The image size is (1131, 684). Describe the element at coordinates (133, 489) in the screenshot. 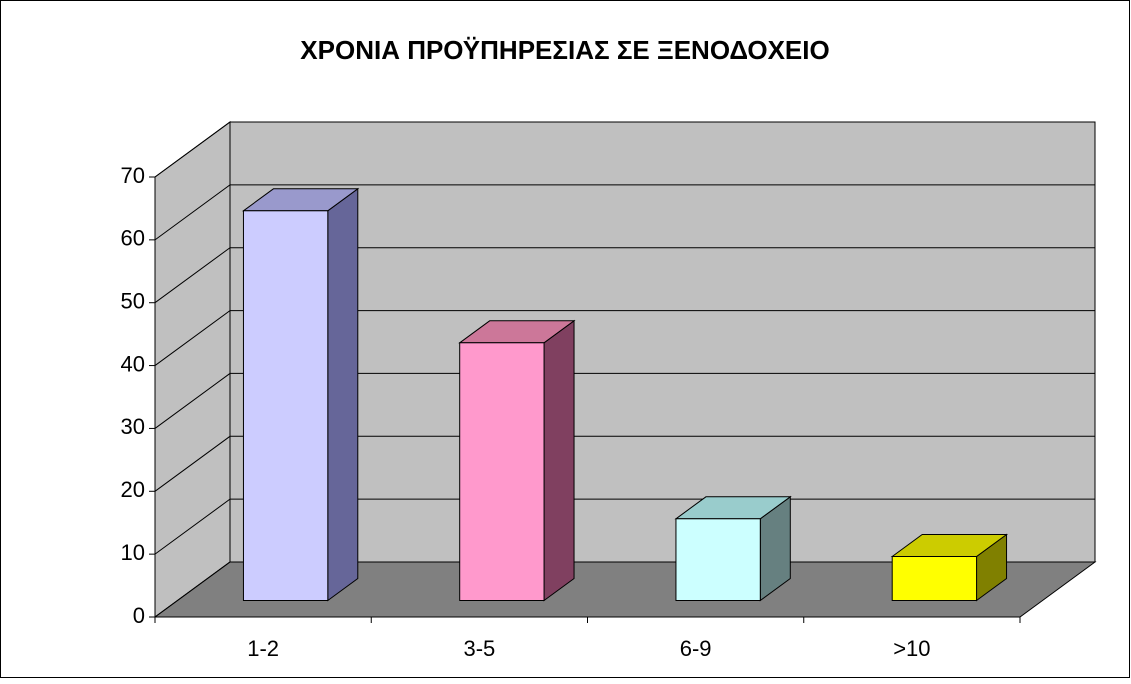

I see `y-tick-label: 20` at that location.